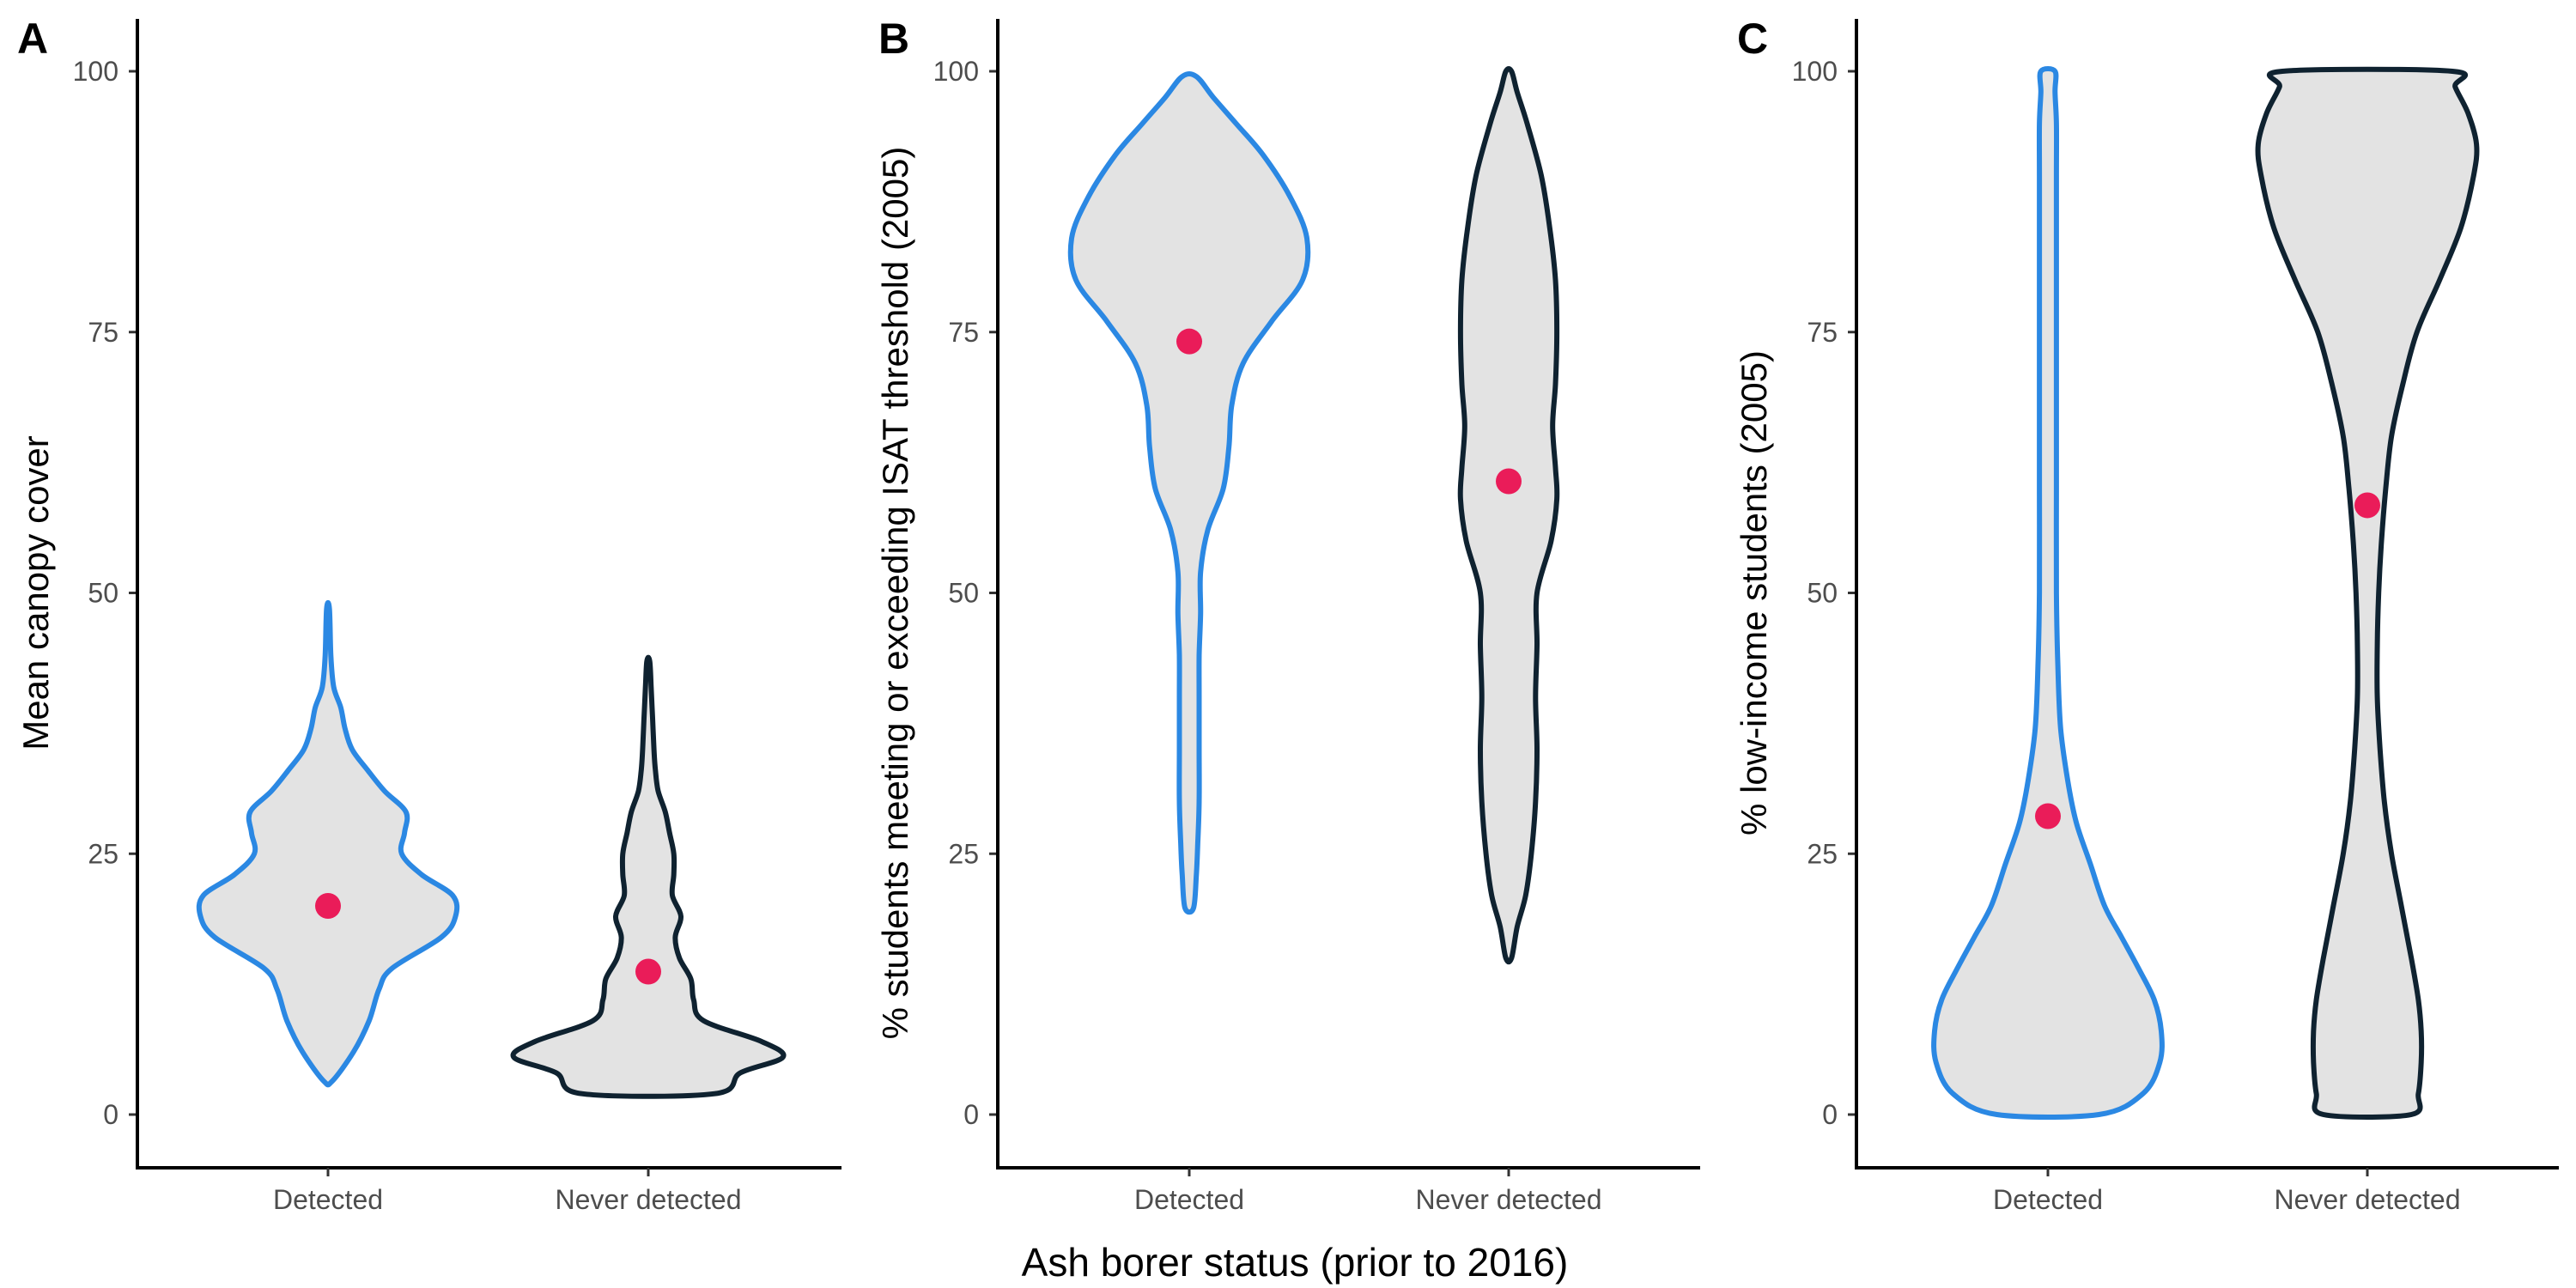 The image size is (2576, 1288). What do you see at coordinates (963, 594) in the screenshot?
I see `y-tick-label-b-50: 50` at bounding box center [963, 594].